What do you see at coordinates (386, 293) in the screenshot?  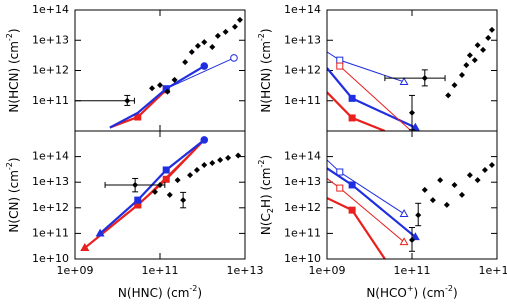 I see `label-part: N(HCO` at bounding box center [386, 293].